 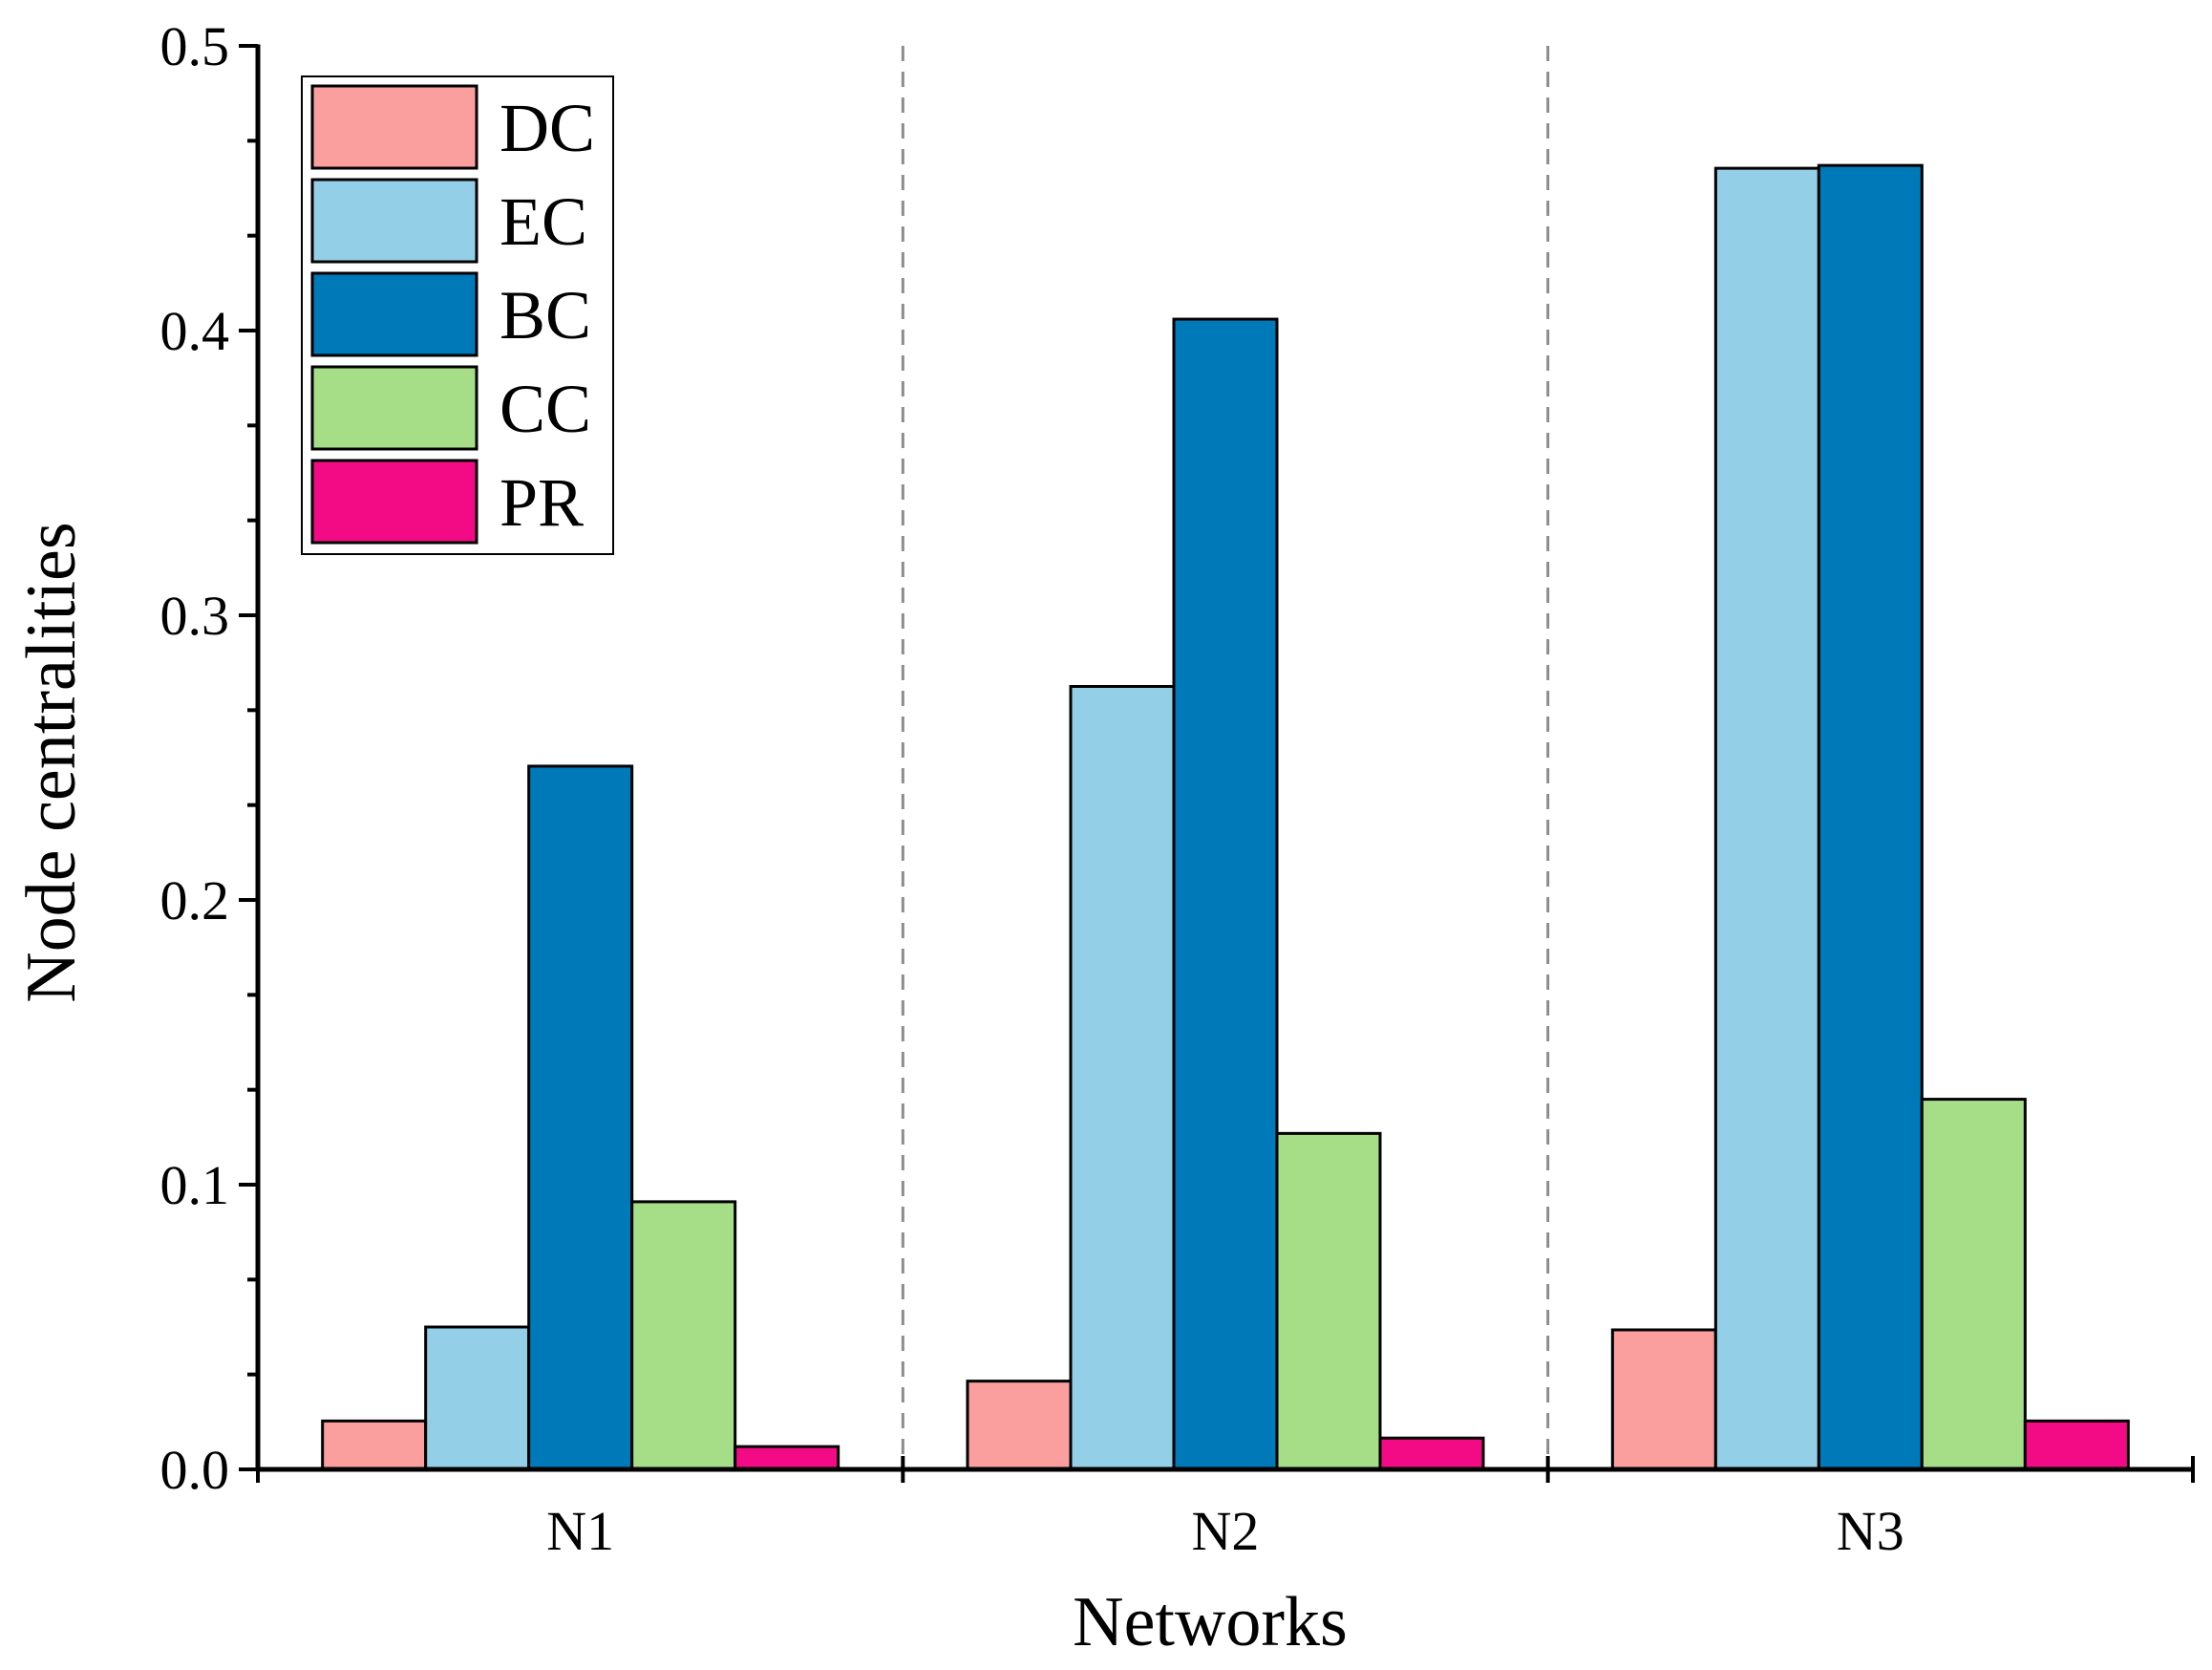 I want to click on bar-cc-n1, so click(x=683, y=1335).